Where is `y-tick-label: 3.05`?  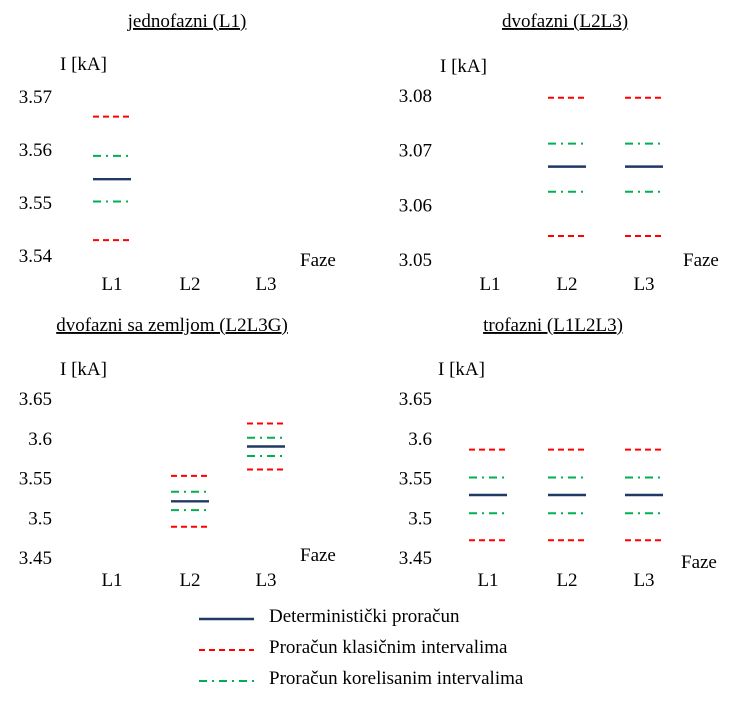
y-tick-label: 3.05 is located at coordinates (415, 260).